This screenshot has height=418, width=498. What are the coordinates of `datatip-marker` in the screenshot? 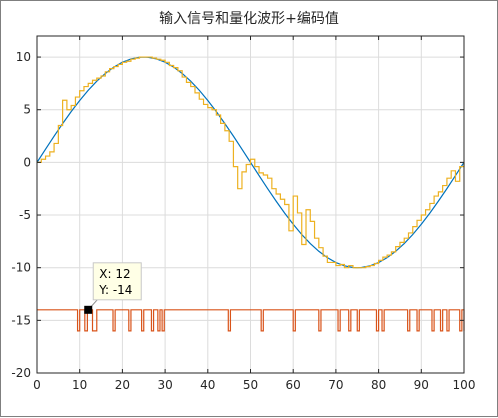 It's located at (88, 309).